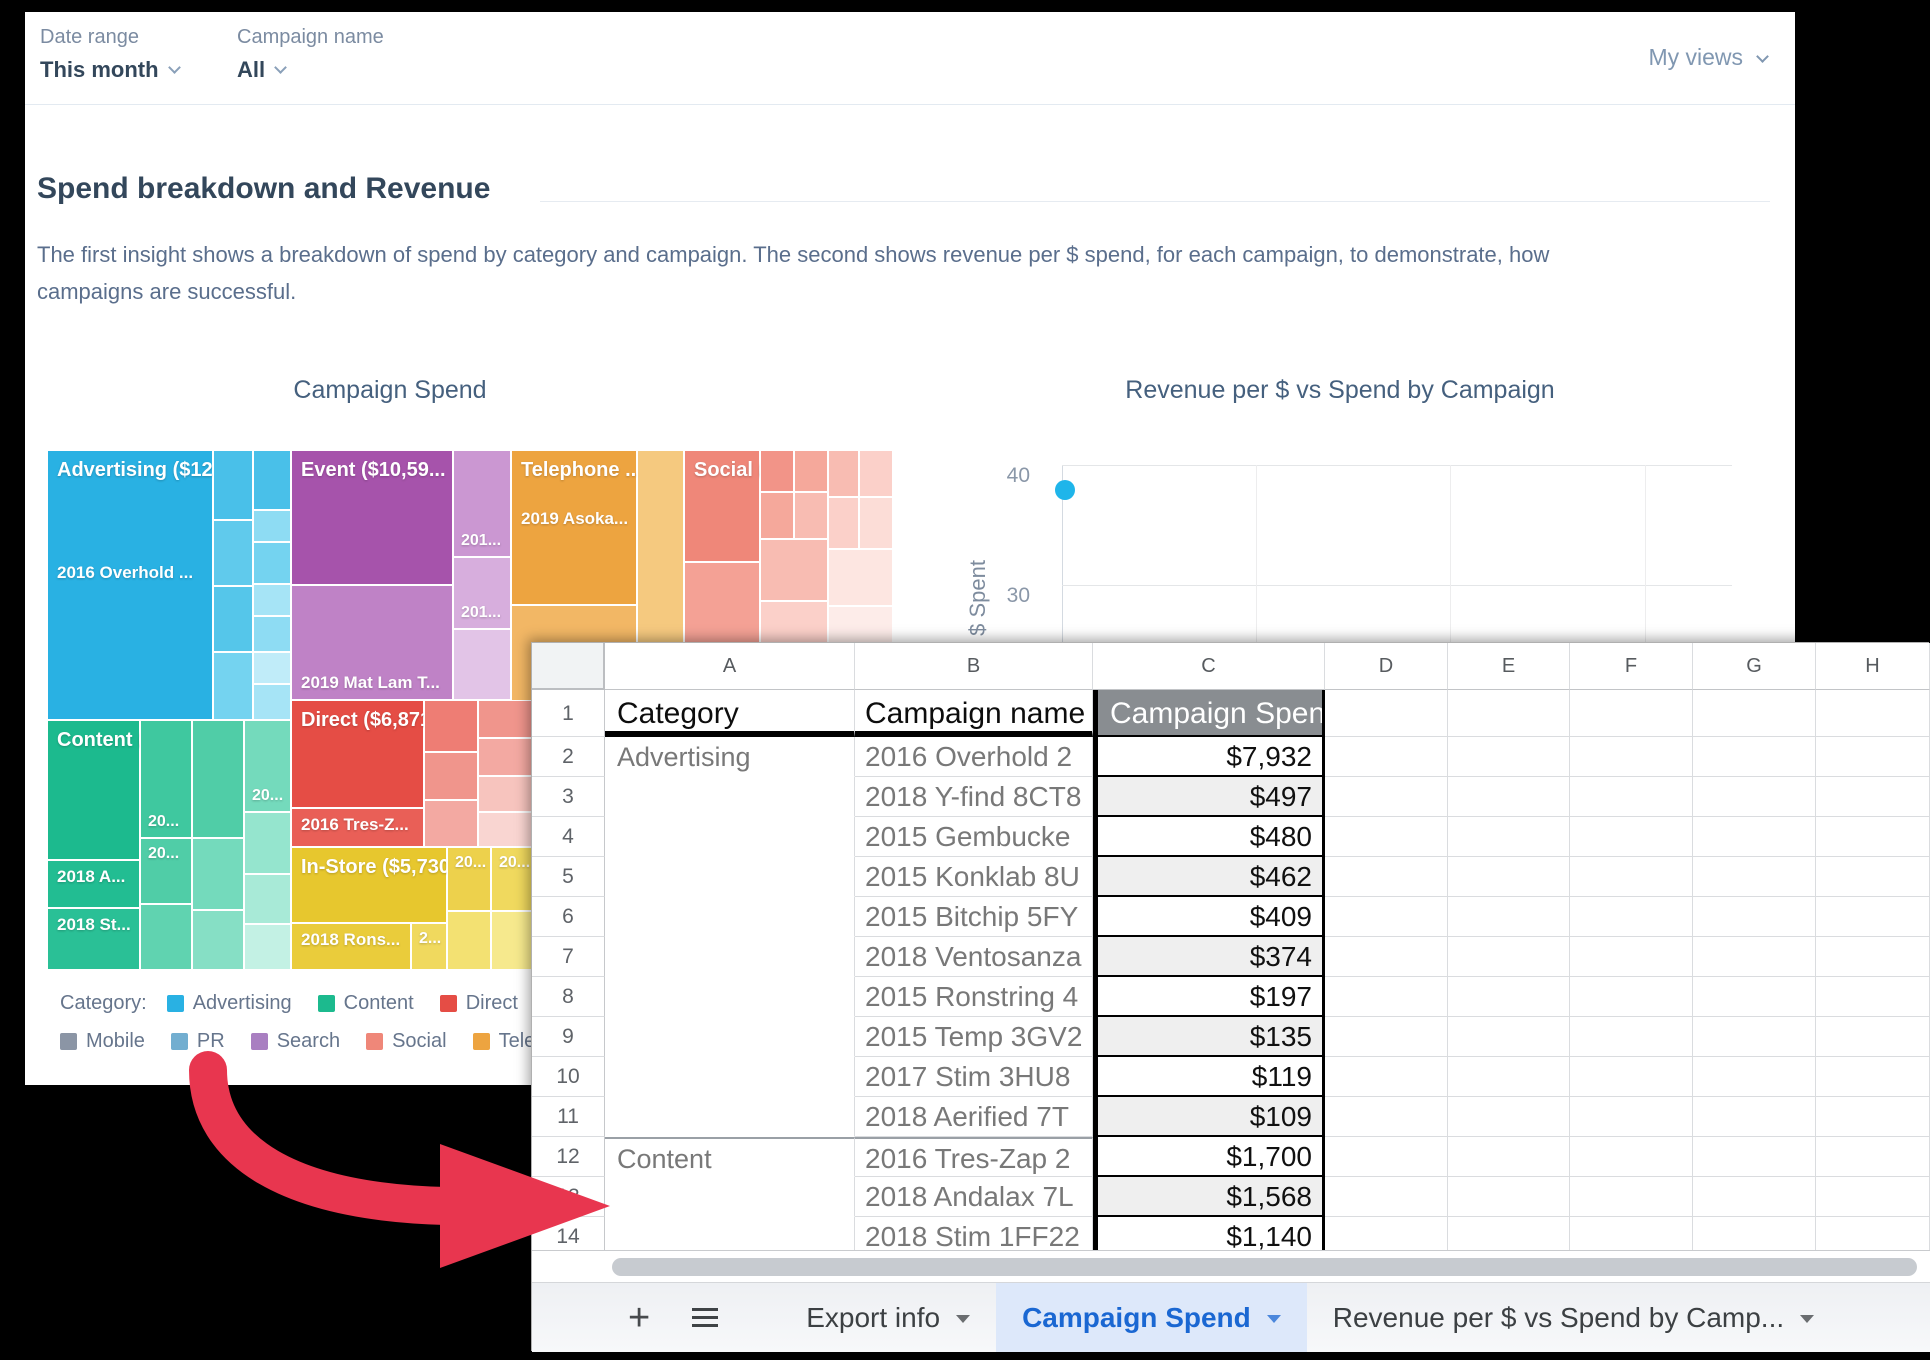  I want to click on cell-F8, so click(1631, 997).